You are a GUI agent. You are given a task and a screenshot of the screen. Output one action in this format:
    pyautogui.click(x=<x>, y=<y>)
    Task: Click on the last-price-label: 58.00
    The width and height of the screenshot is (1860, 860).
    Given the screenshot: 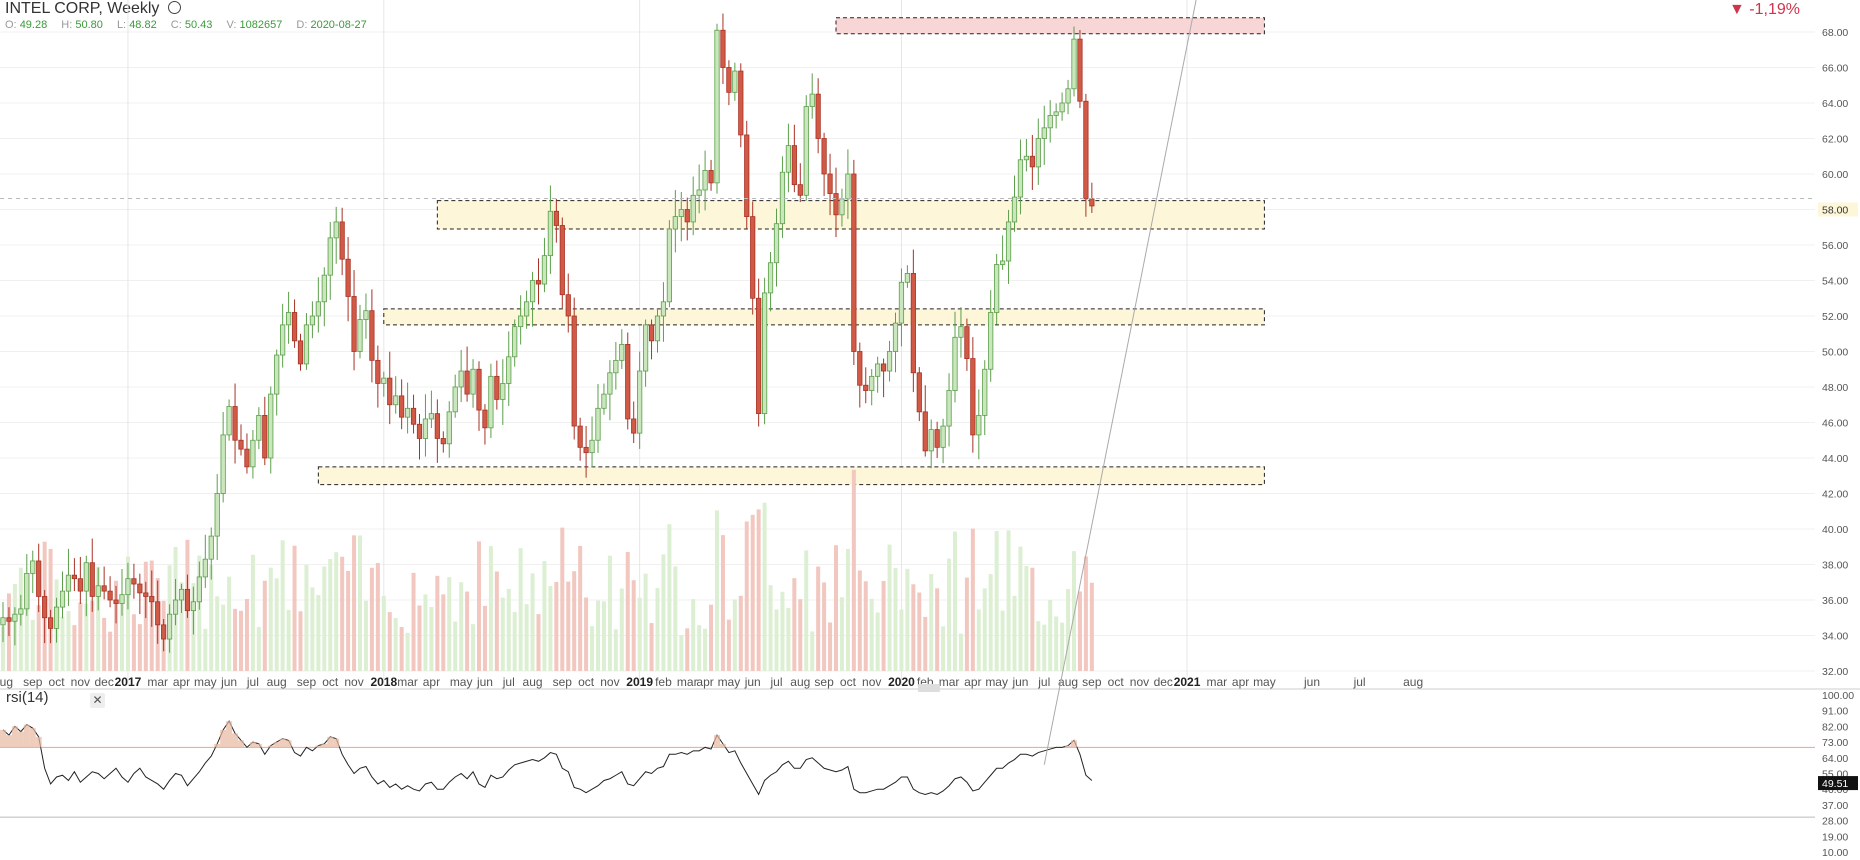 What is the action you would take?
    pyautogui.click(x=1835, y=211)
    